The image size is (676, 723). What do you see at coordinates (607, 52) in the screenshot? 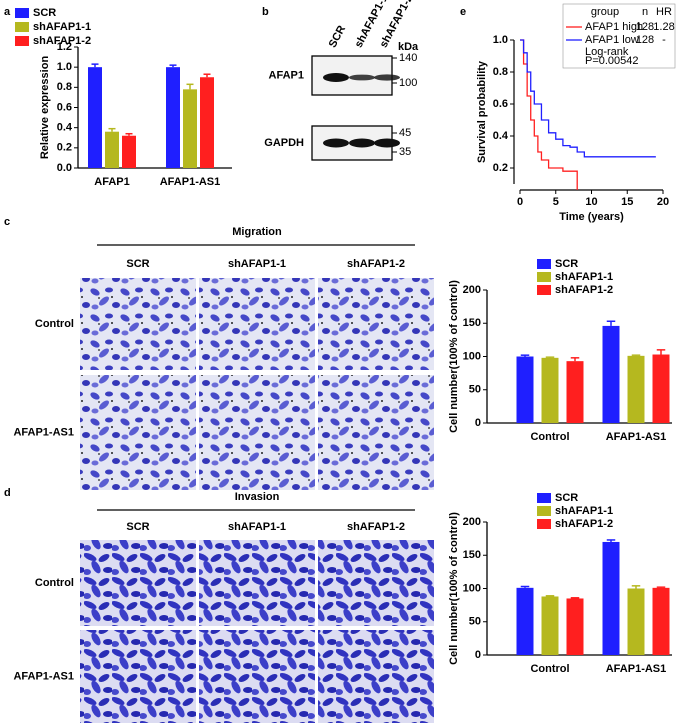
I see `annotation: Log-rank` at bounding box center [607, 52].